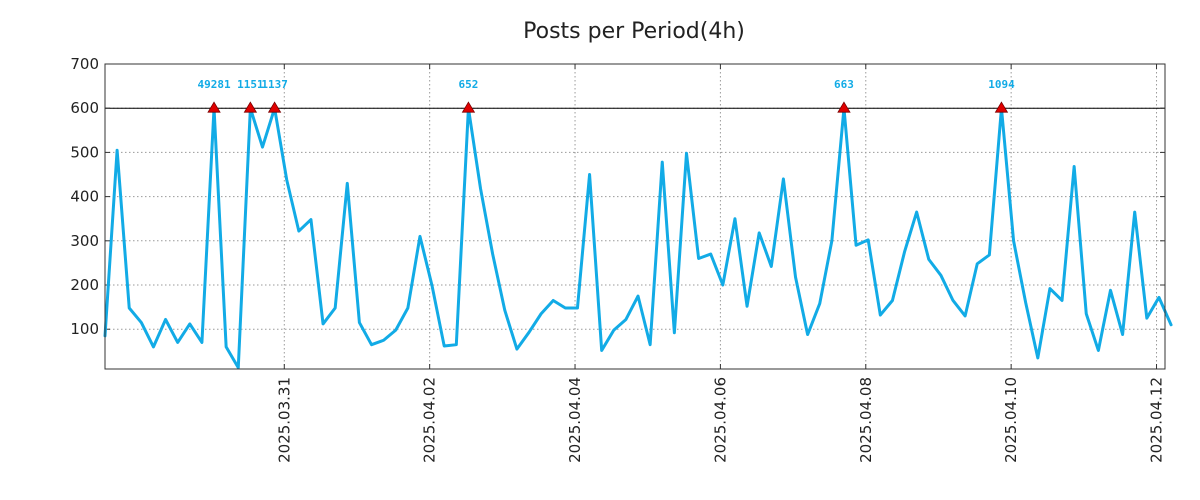 The height and width of the screenshot is (500, 1200). What do you see at coordinates (634, 31) in the screenshot?
I see `chart-title: Posts per Period(4h)` at bounding box center [634, 31].